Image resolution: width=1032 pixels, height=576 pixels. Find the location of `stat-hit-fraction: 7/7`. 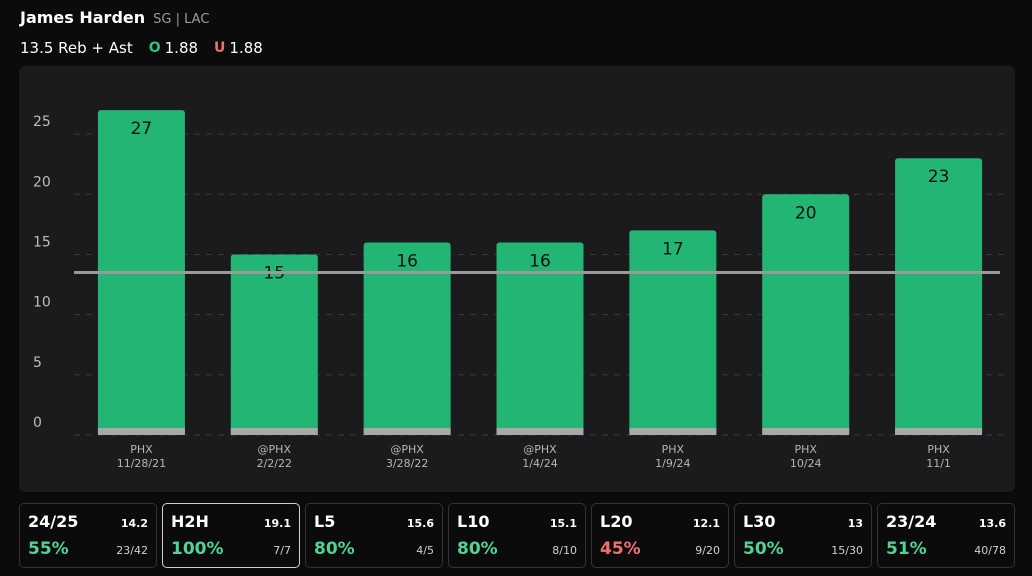

stat-hit-fraction: 7/7 is located at coordinates (282, 550).